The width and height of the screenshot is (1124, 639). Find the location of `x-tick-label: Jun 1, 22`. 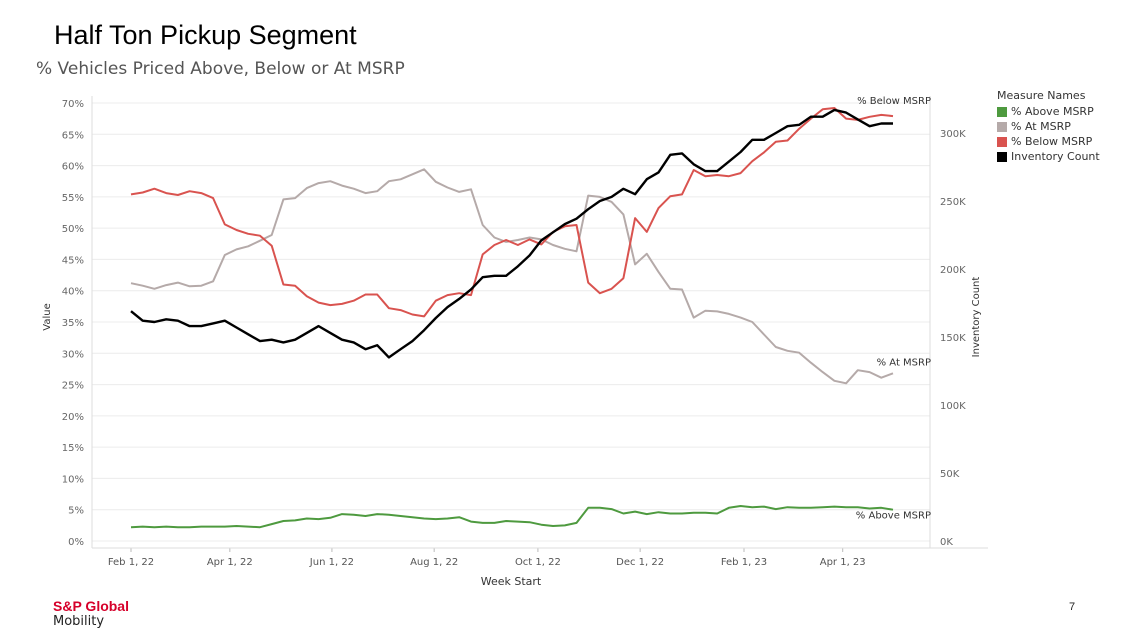

x-tick-label: Jun 1, 22 is located at coordinates (331, 562).